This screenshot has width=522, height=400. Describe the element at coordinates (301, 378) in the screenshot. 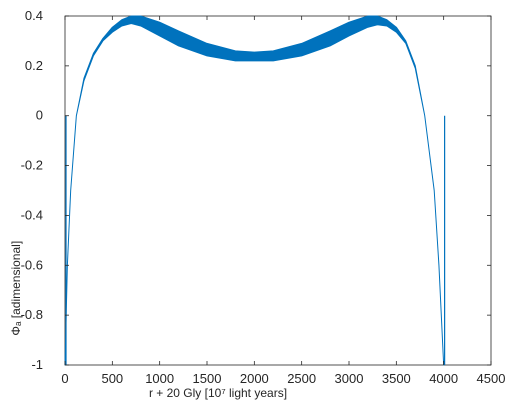

I see `x-tick-label: 2500` at that location.